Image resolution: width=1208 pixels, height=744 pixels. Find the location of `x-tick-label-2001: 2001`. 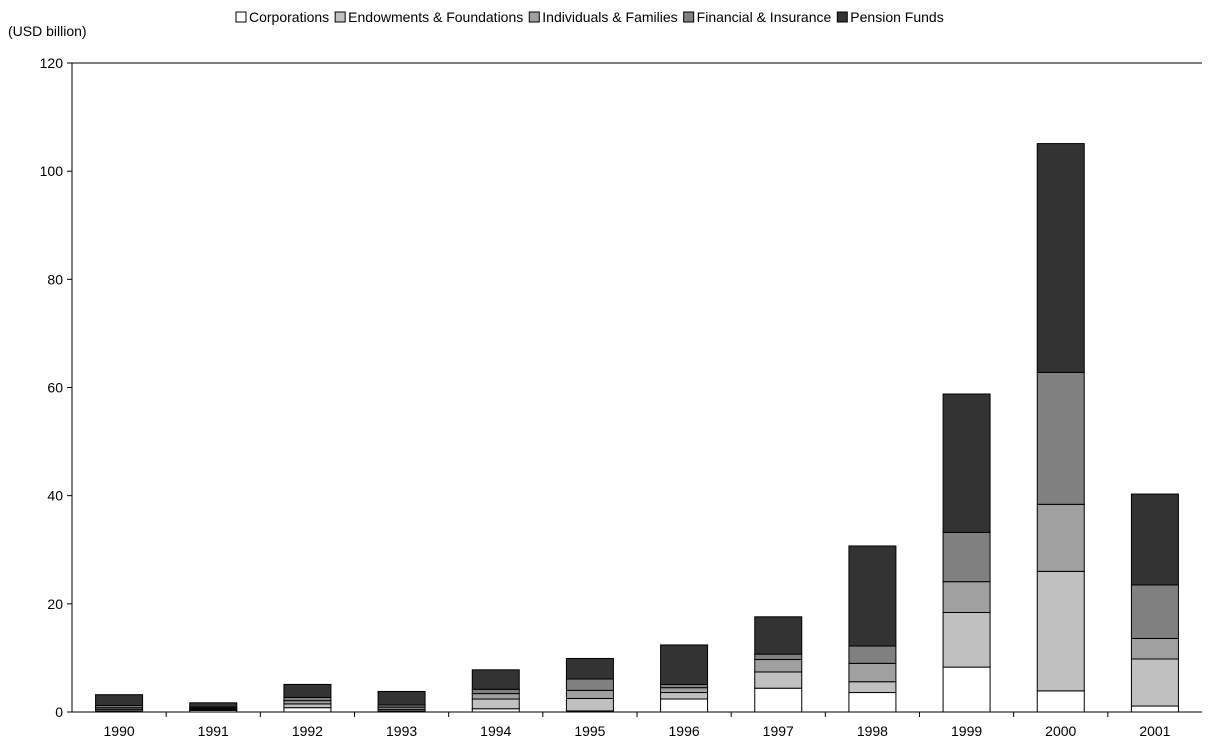

x-tick-label-2001: 2001 is located at coordinates (1154, 731).